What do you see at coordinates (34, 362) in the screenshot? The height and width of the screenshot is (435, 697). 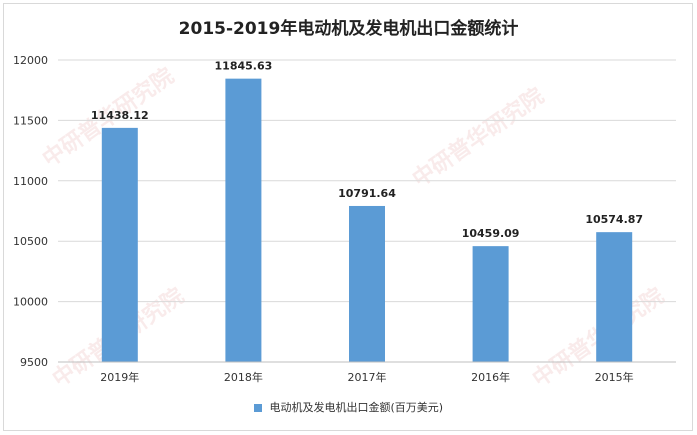 I see `y-tick-label: 9500` at bounding box center [34, 362].